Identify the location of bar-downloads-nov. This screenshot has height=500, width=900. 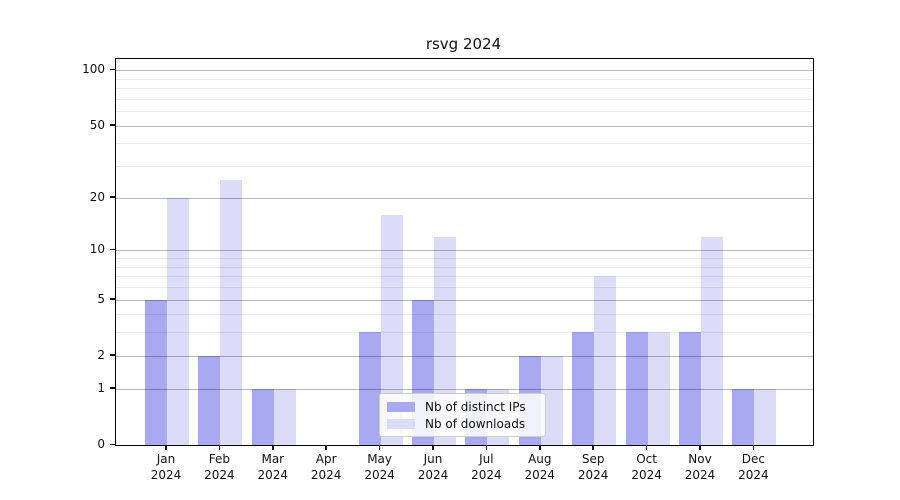
(712, 340).